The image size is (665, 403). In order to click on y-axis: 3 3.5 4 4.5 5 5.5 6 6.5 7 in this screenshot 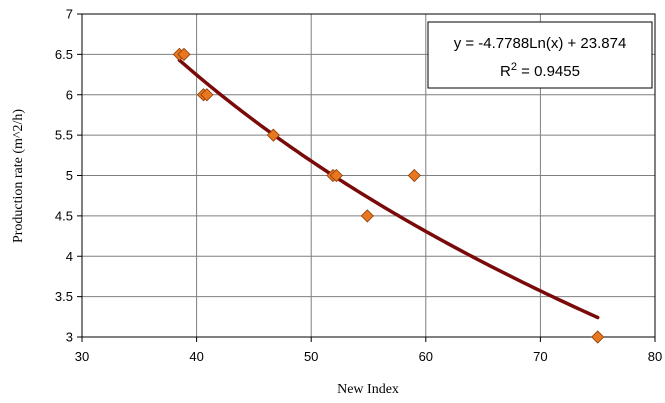, I will do `click(68, 176)`.